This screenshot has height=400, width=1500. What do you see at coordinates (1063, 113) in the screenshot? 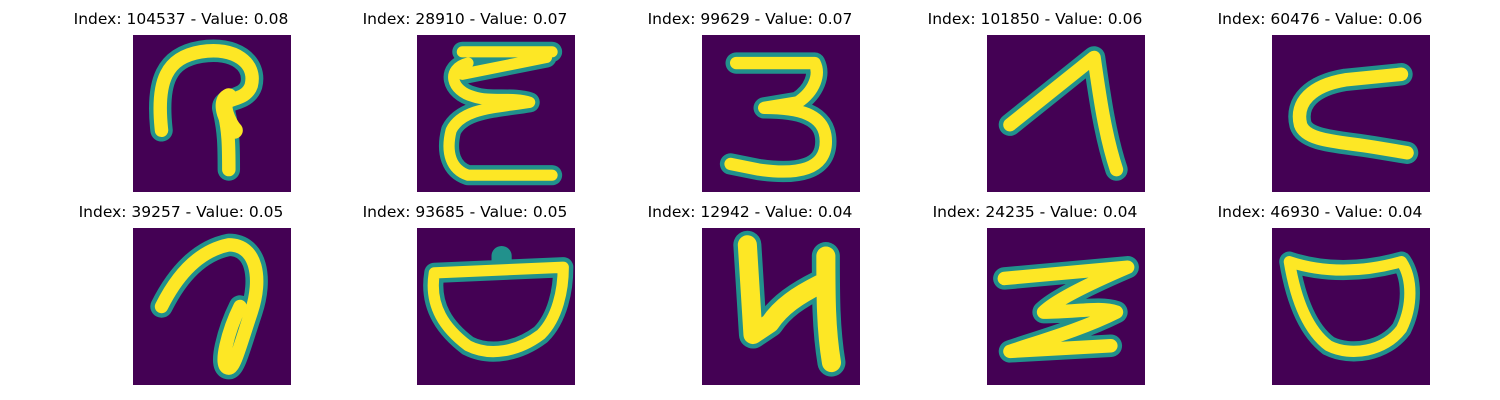
I see `digit-one-icon` at bounding box center [1063, 113].